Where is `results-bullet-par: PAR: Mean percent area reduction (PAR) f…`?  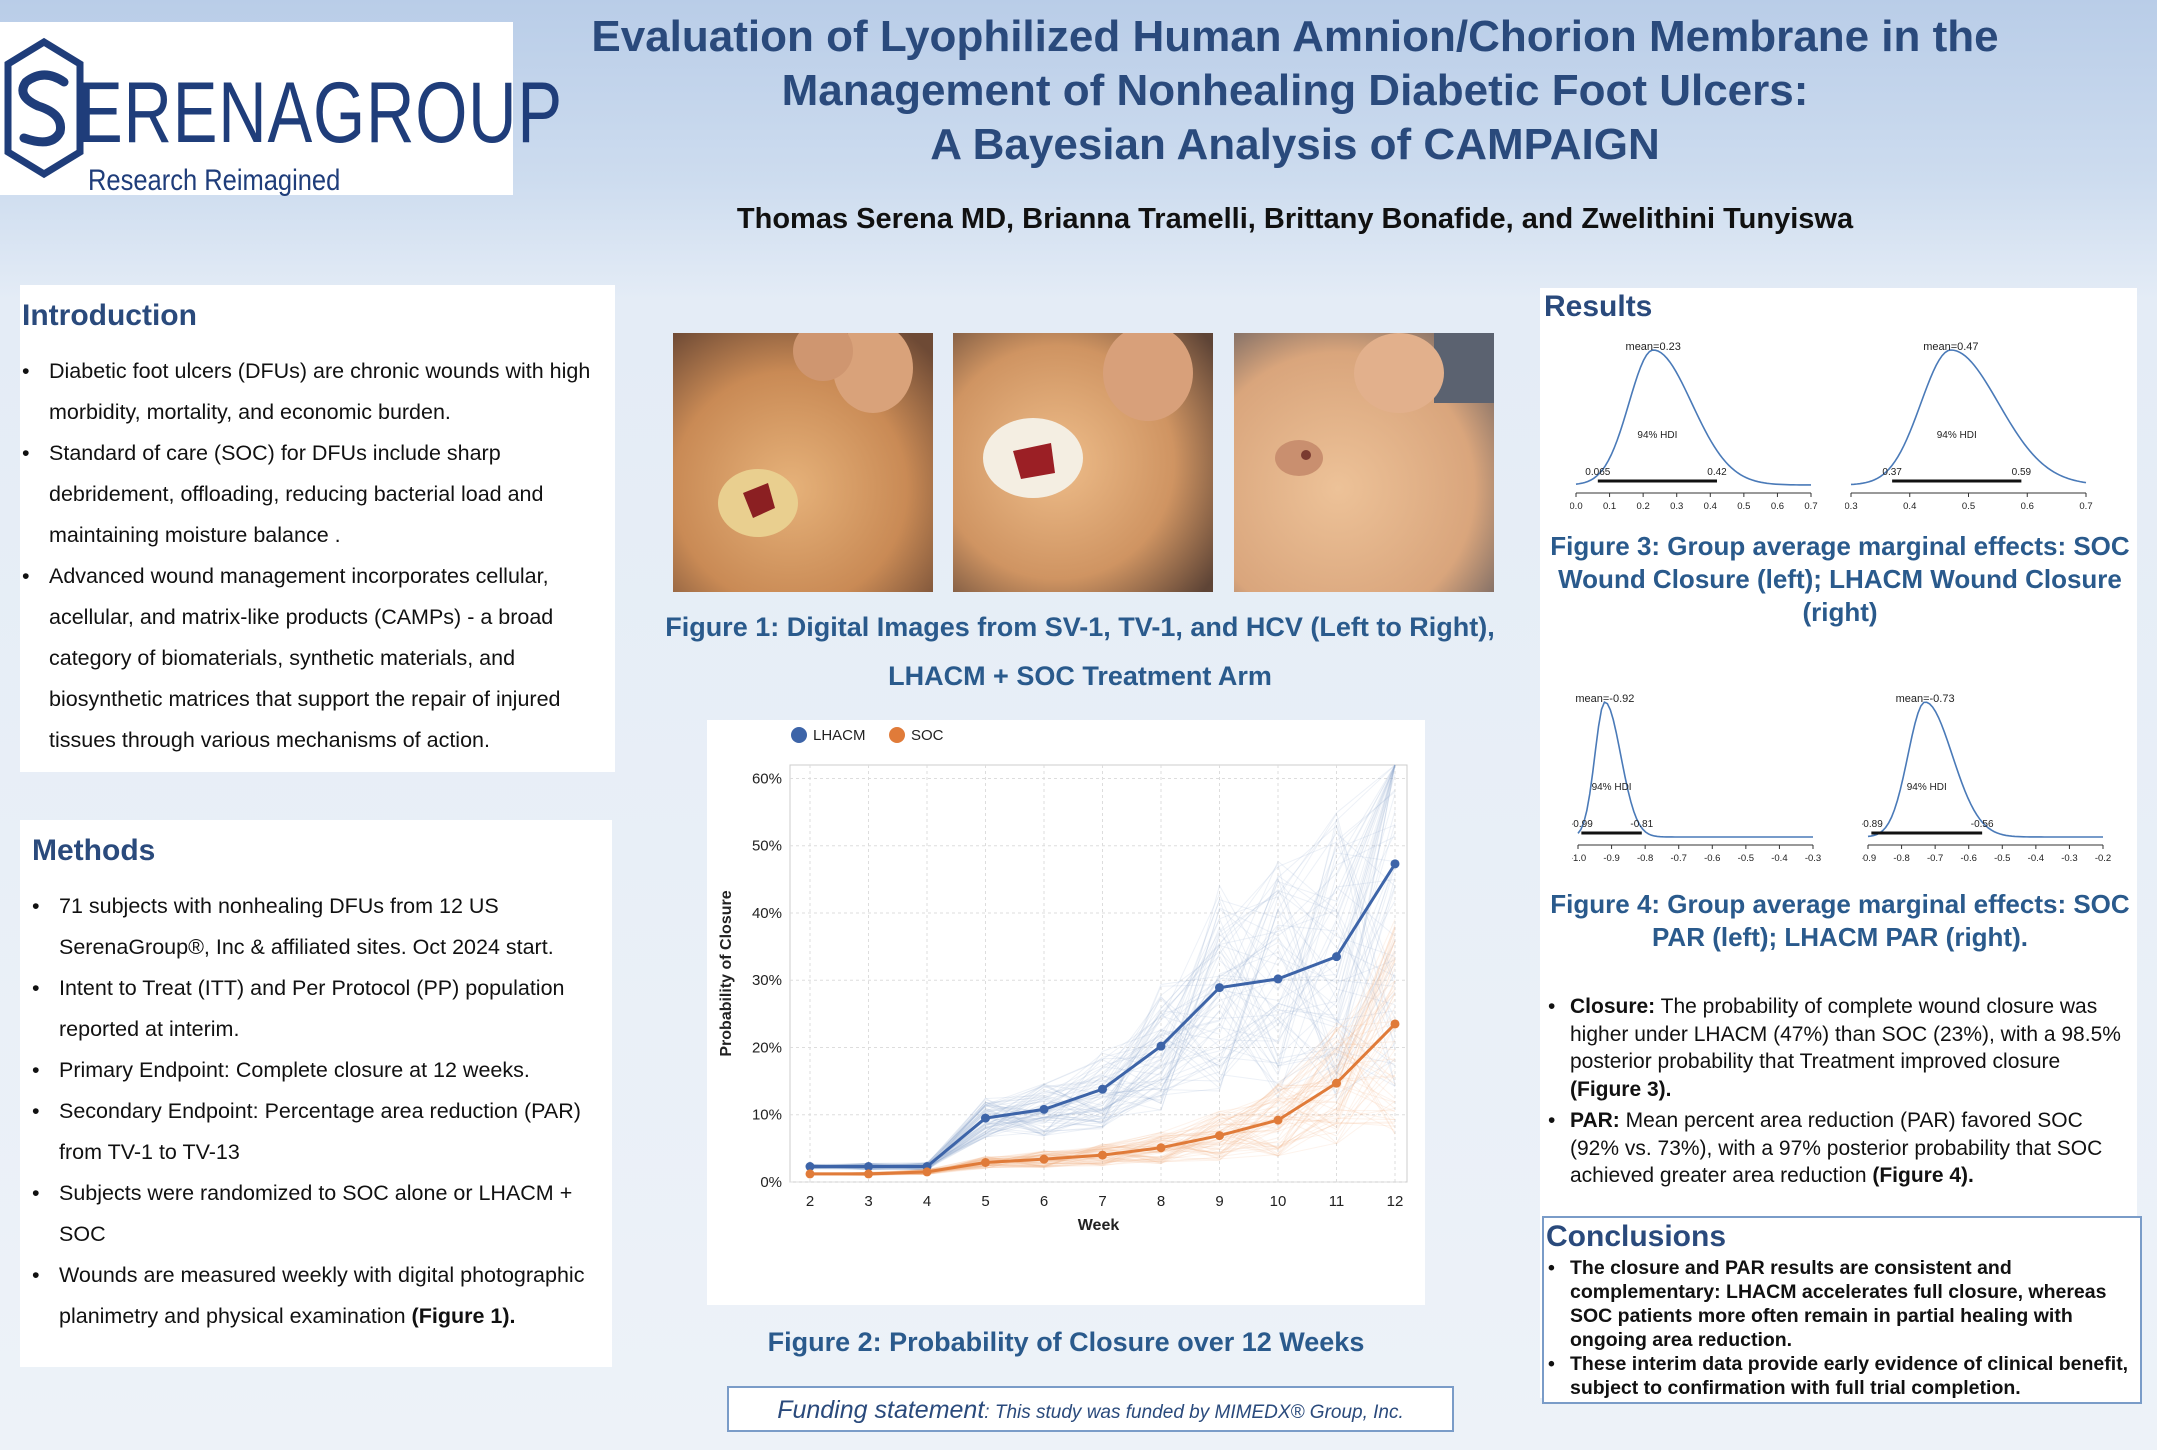 results-bullet-par: PAR: Mean percent area reduction (PAR) f… is located at coordinates (1840, 1148).